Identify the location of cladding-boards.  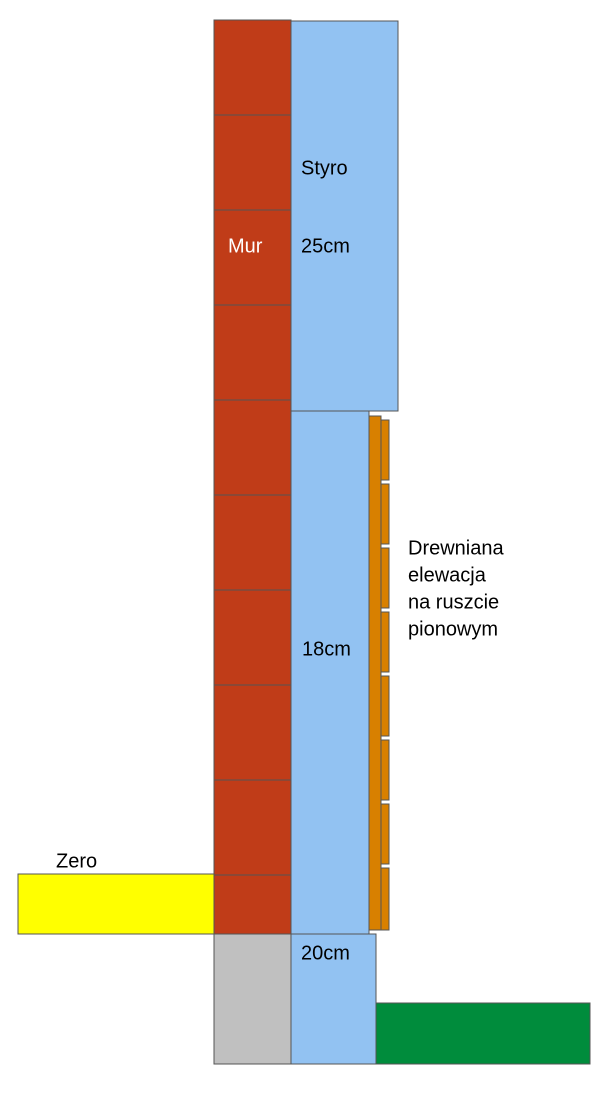
(385, 675).